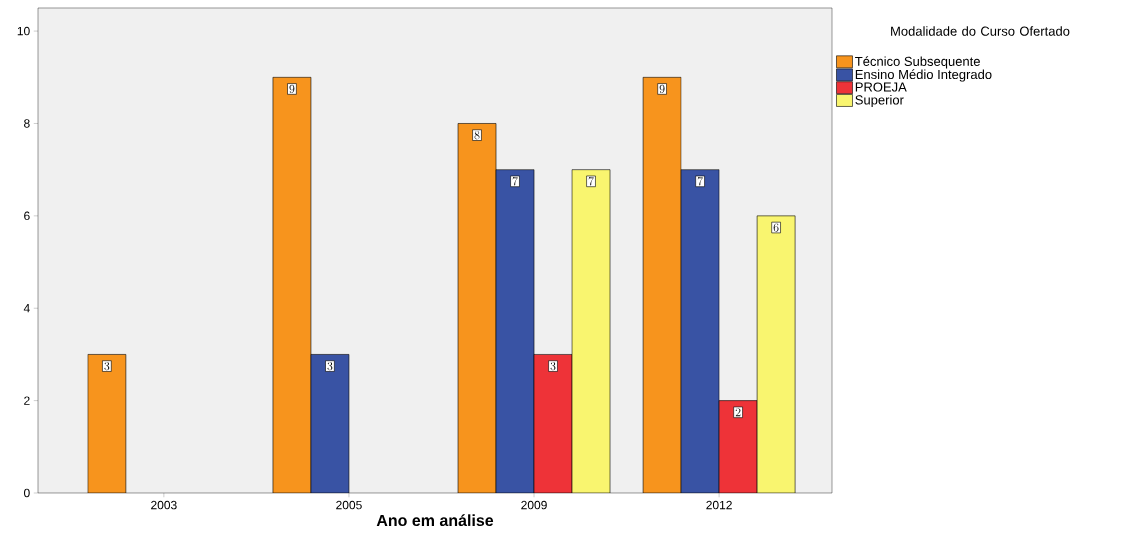 The height and width of the screenshot is (547, 1134). Describe the element at coordinates (27, 493) in the screenshot. I see `y-tick-label: 0` at that location.